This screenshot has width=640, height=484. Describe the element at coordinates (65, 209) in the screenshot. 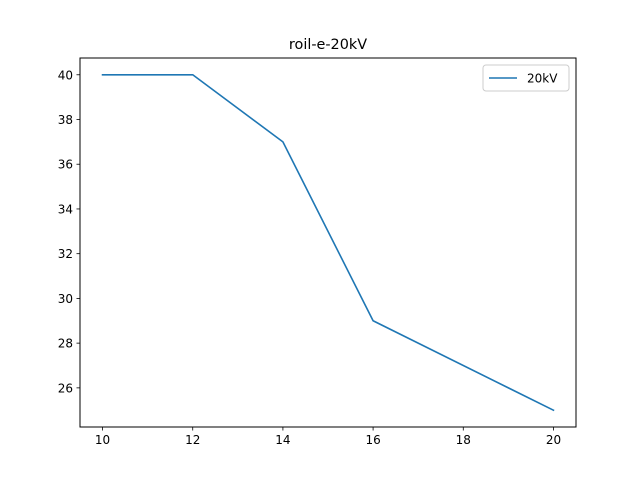

I see `y-tick-label: 34` at that location.